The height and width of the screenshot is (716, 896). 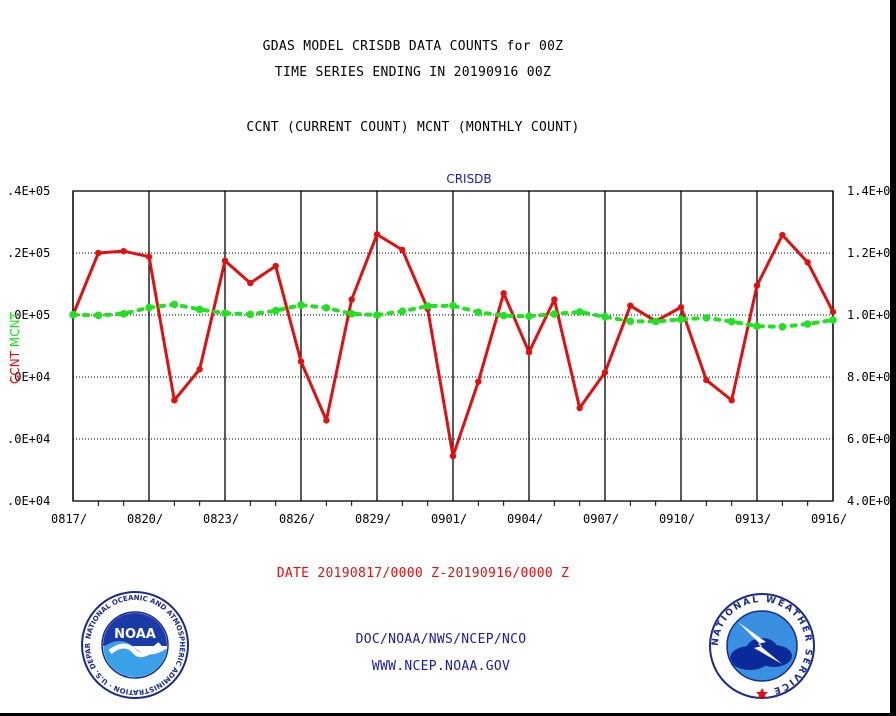 What do you see at coordinates (413, 46) in the screenshot?
I see `chart-title-line-1: GDAS MODEL CRISDB DATA COUNTS for 00Z` at bounding box center [413, 46].